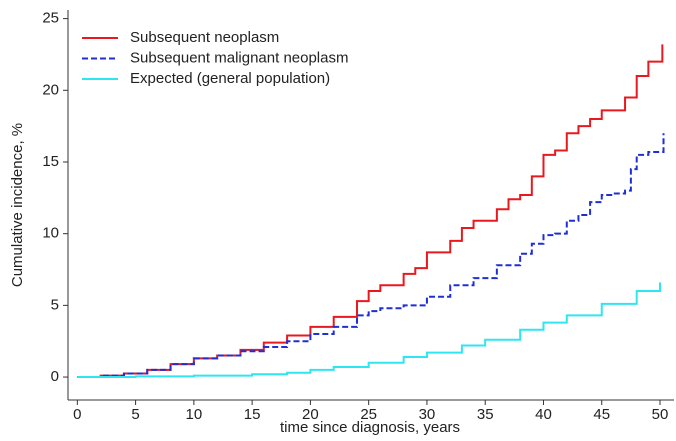  Describe the element at coordinates (543, 414) in the screenshot. I see `x-tick-label: 40` at that location.